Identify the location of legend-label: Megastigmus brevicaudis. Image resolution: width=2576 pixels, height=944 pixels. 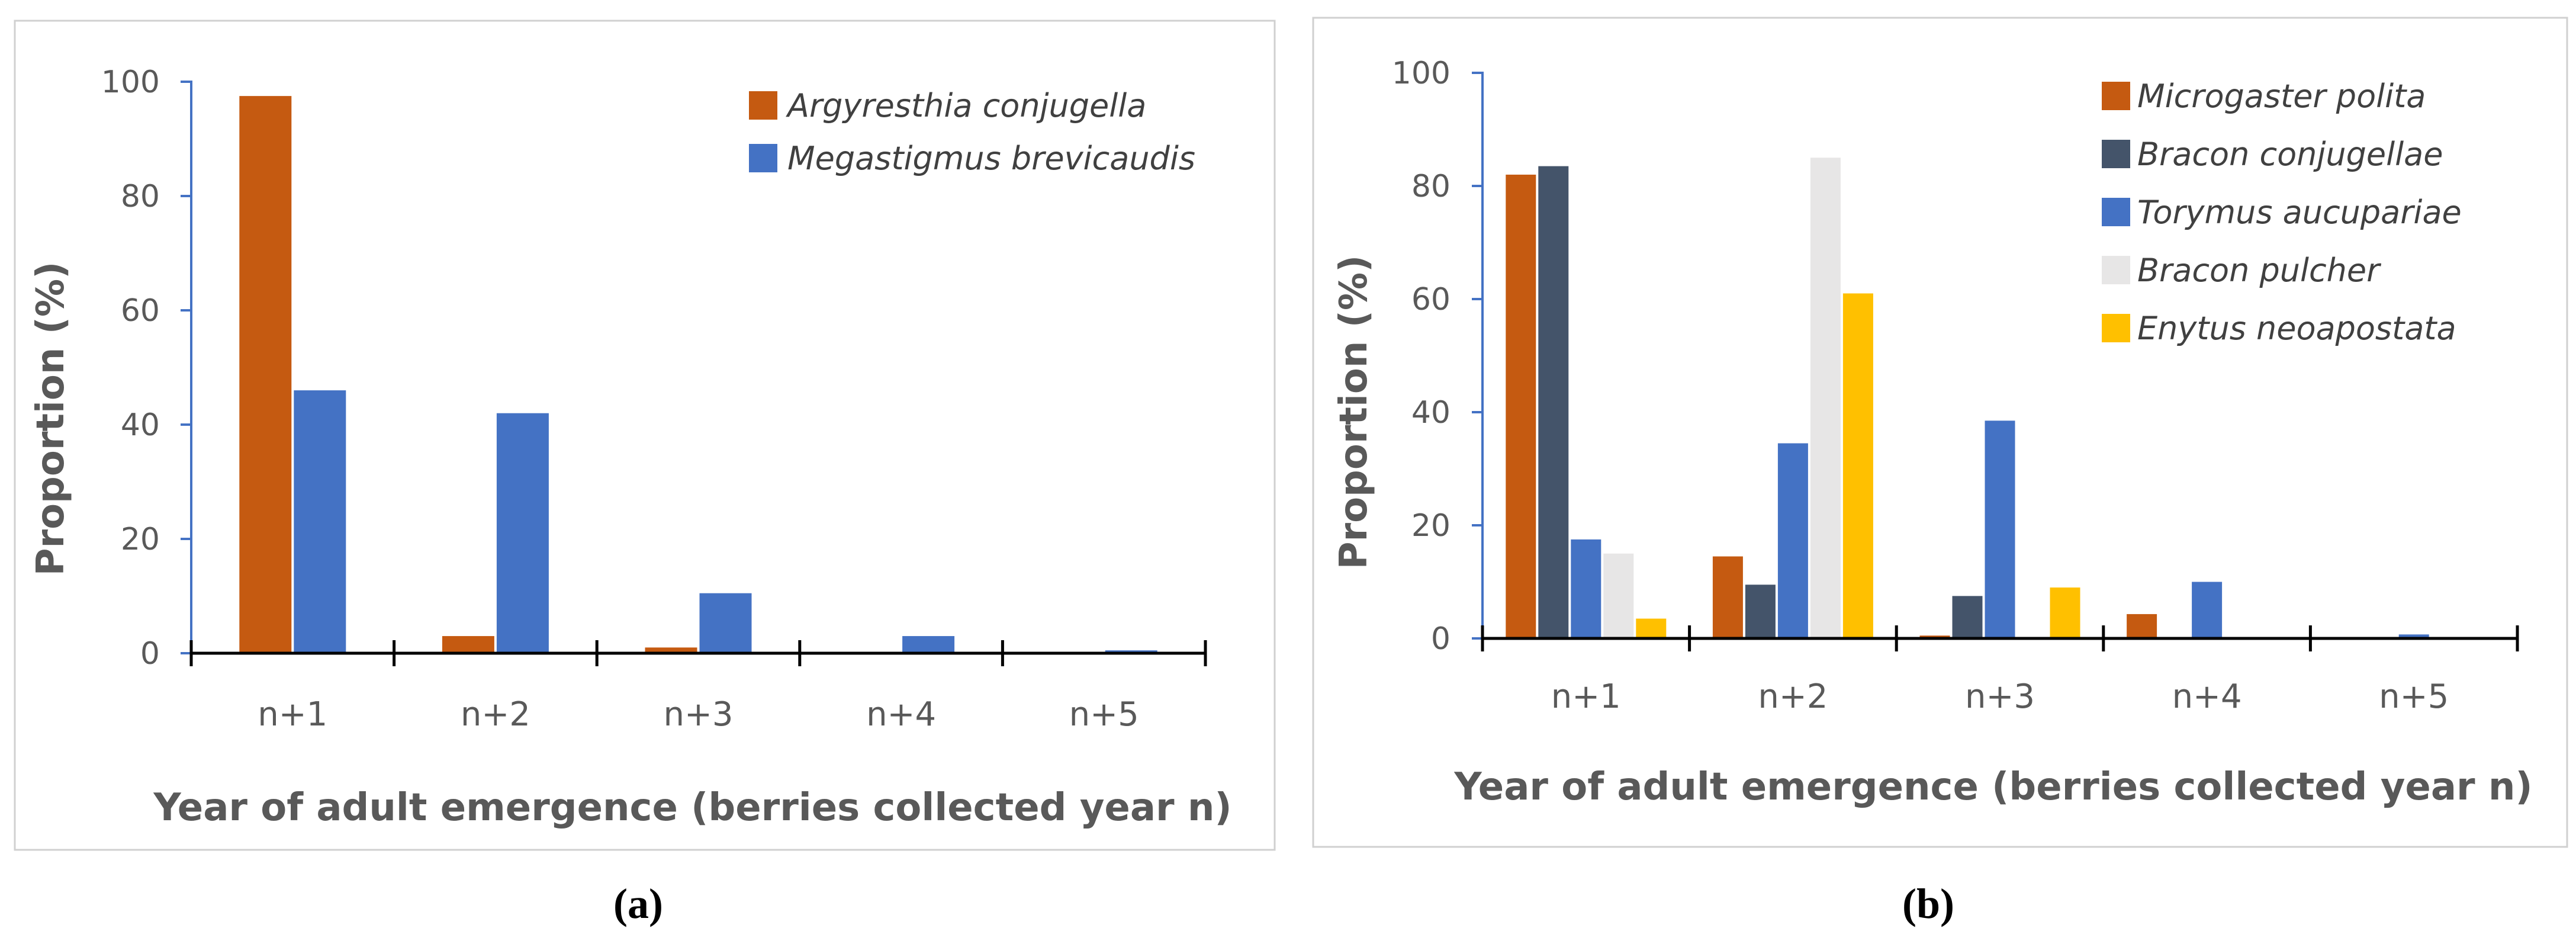
(991, 158).